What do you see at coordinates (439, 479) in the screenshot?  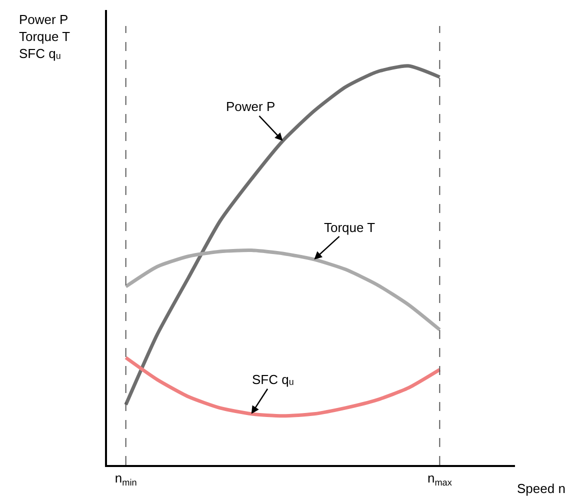 I see `x-tick-label: n$_{max}$` at bounding box center [439, 479].